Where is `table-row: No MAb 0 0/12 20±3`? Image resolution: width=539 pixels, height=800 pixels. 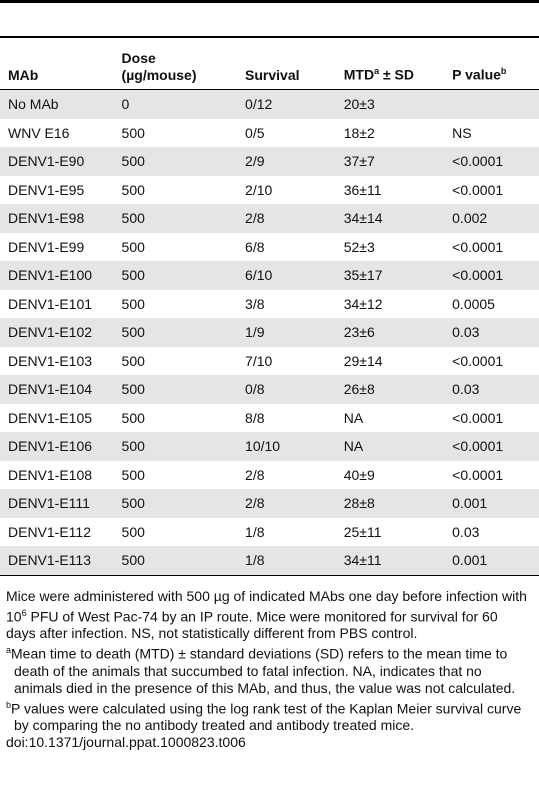 table-row: No MAb 0 0/12 20±3 is located at coordinates (269, 104).